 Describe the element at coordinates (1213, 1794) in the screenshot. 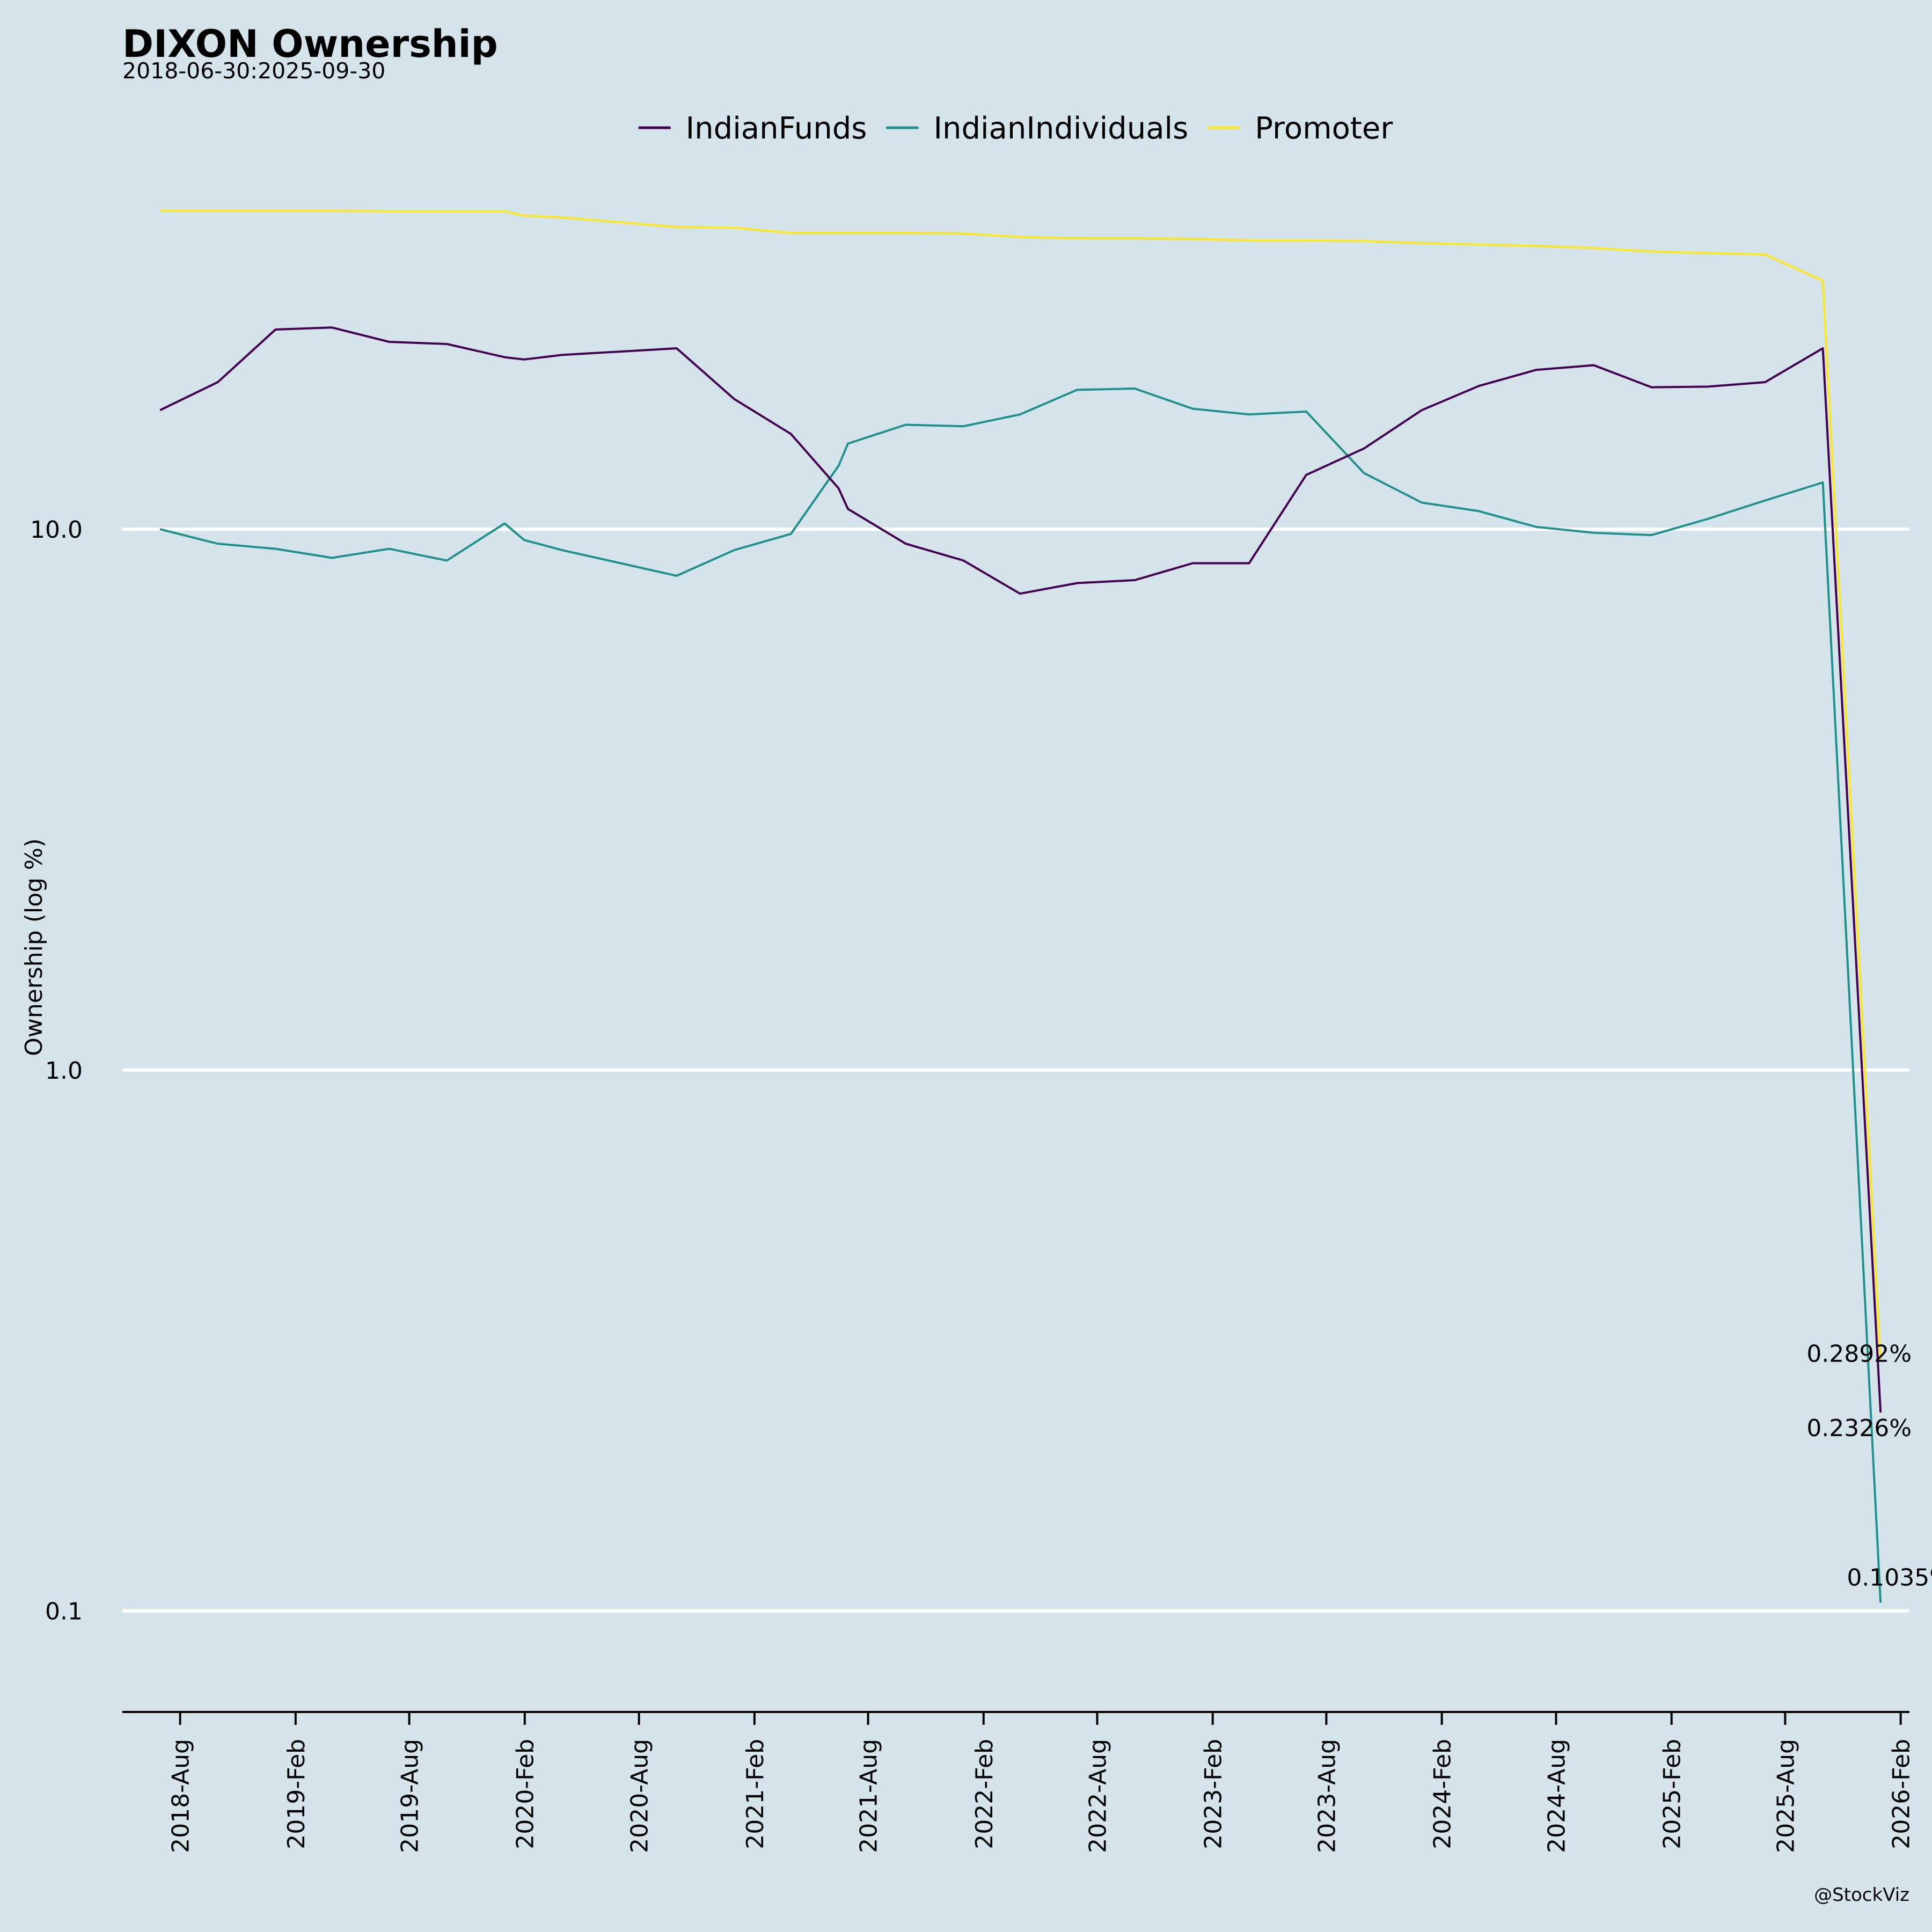

I see `x-tick-label: 2023-Feb` at that location.